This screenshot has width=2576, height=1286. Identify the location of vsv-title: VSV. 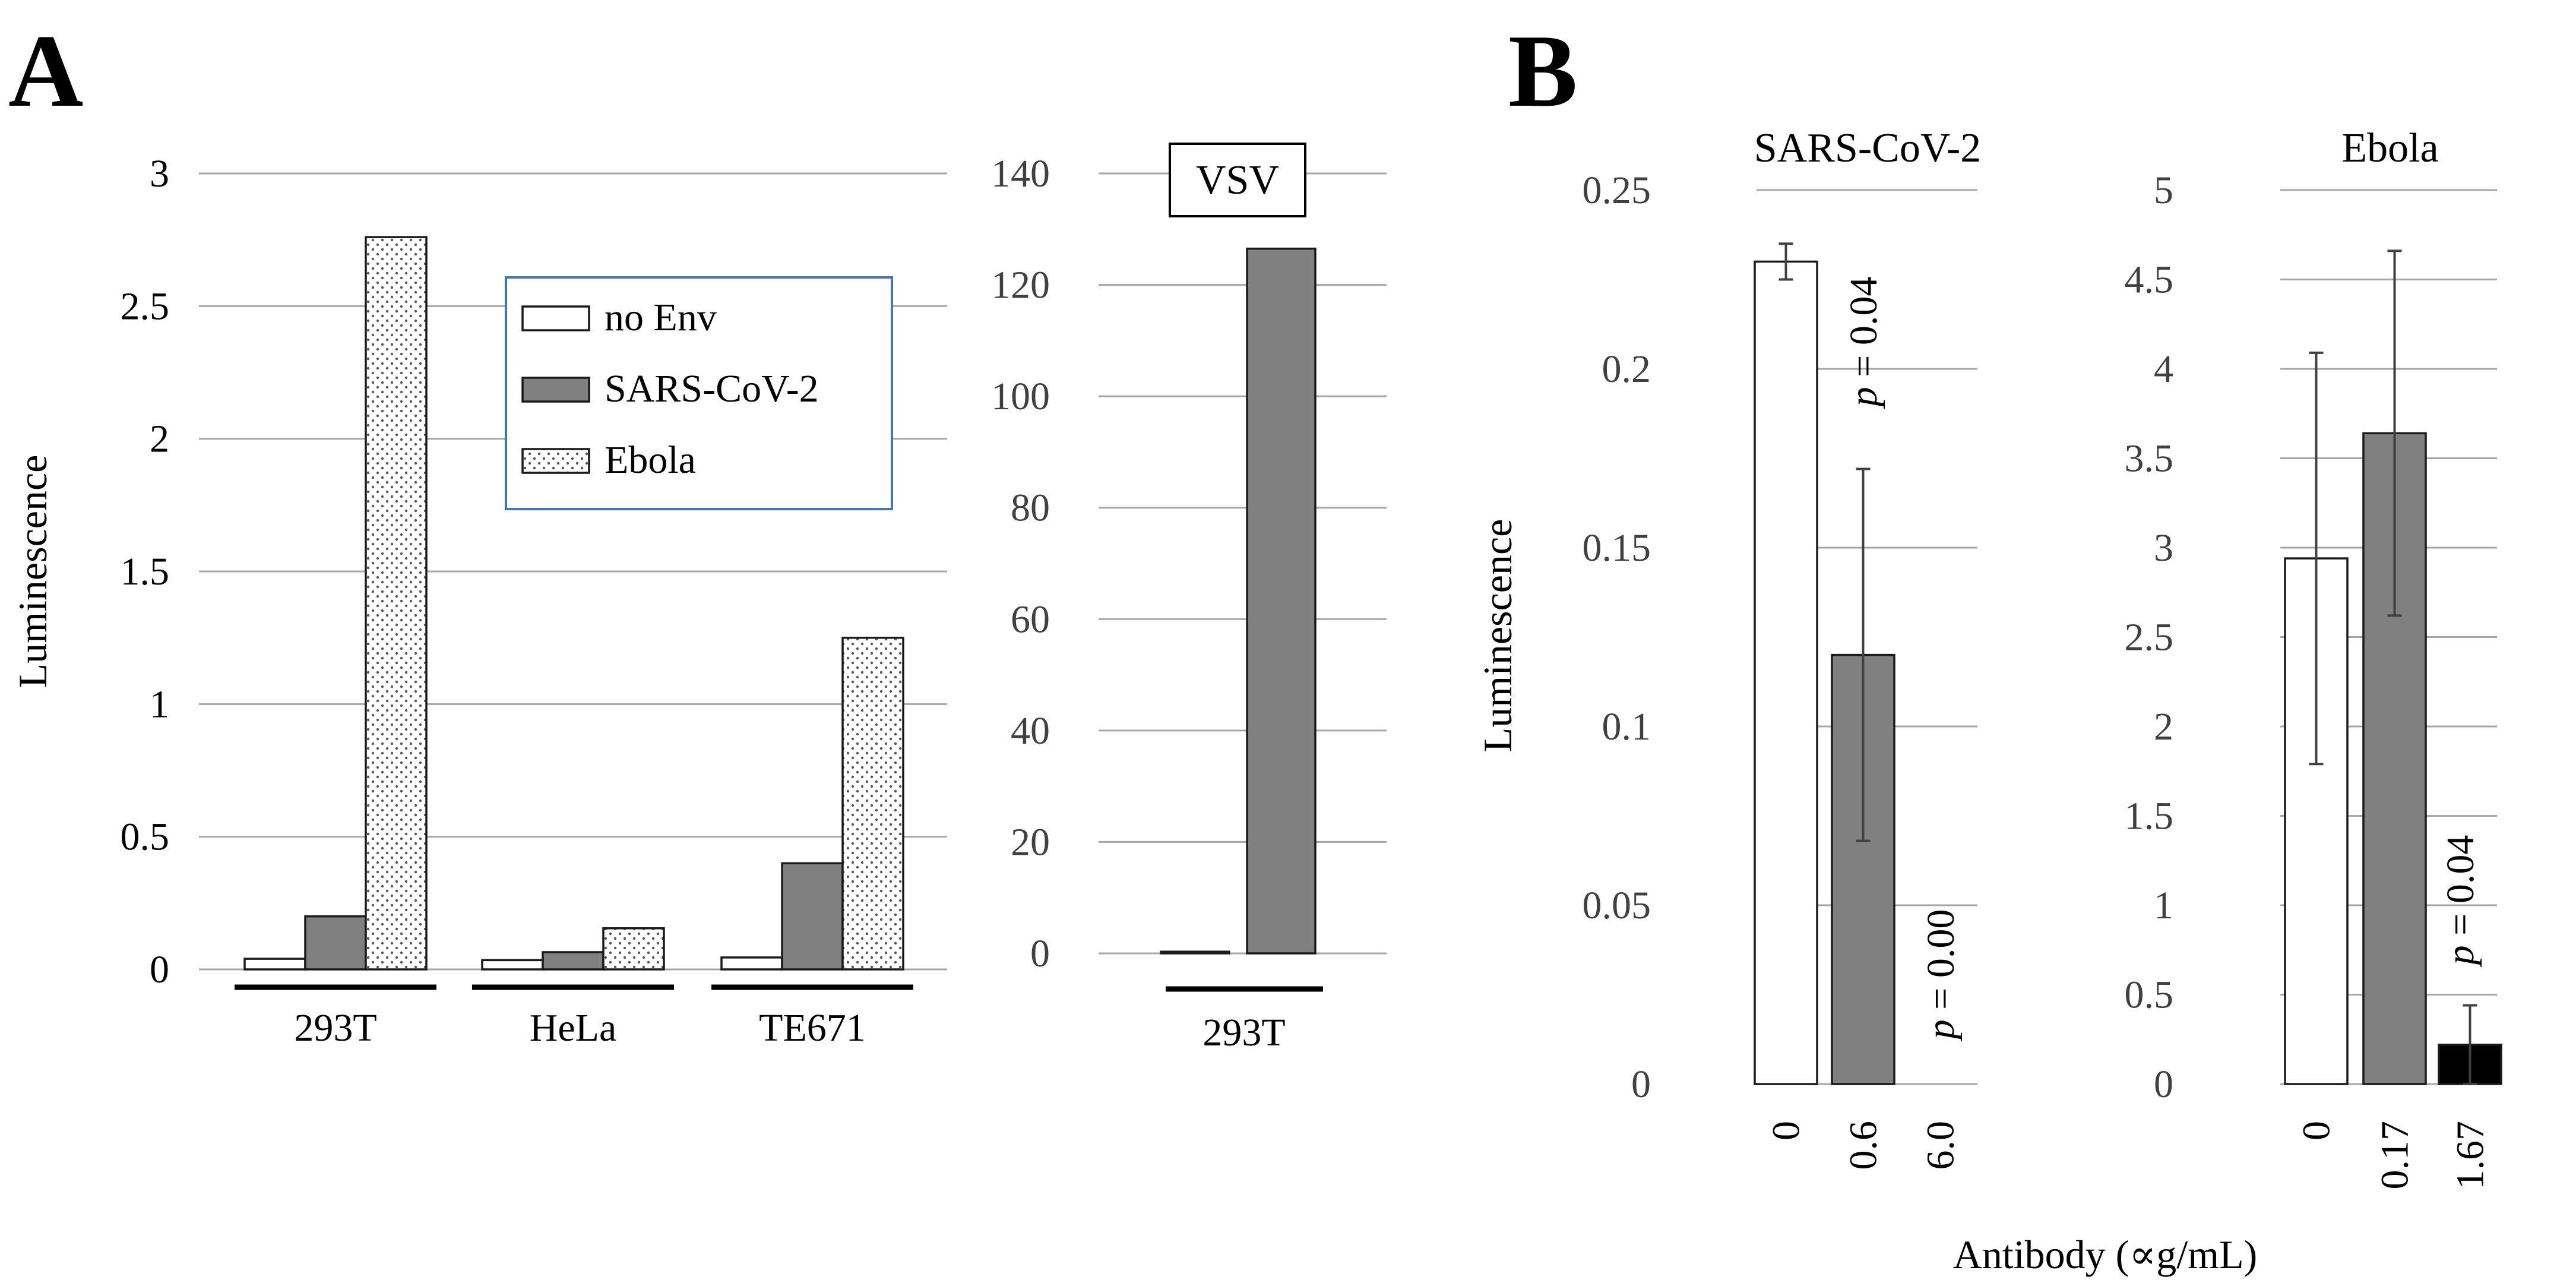
(1237, 180).